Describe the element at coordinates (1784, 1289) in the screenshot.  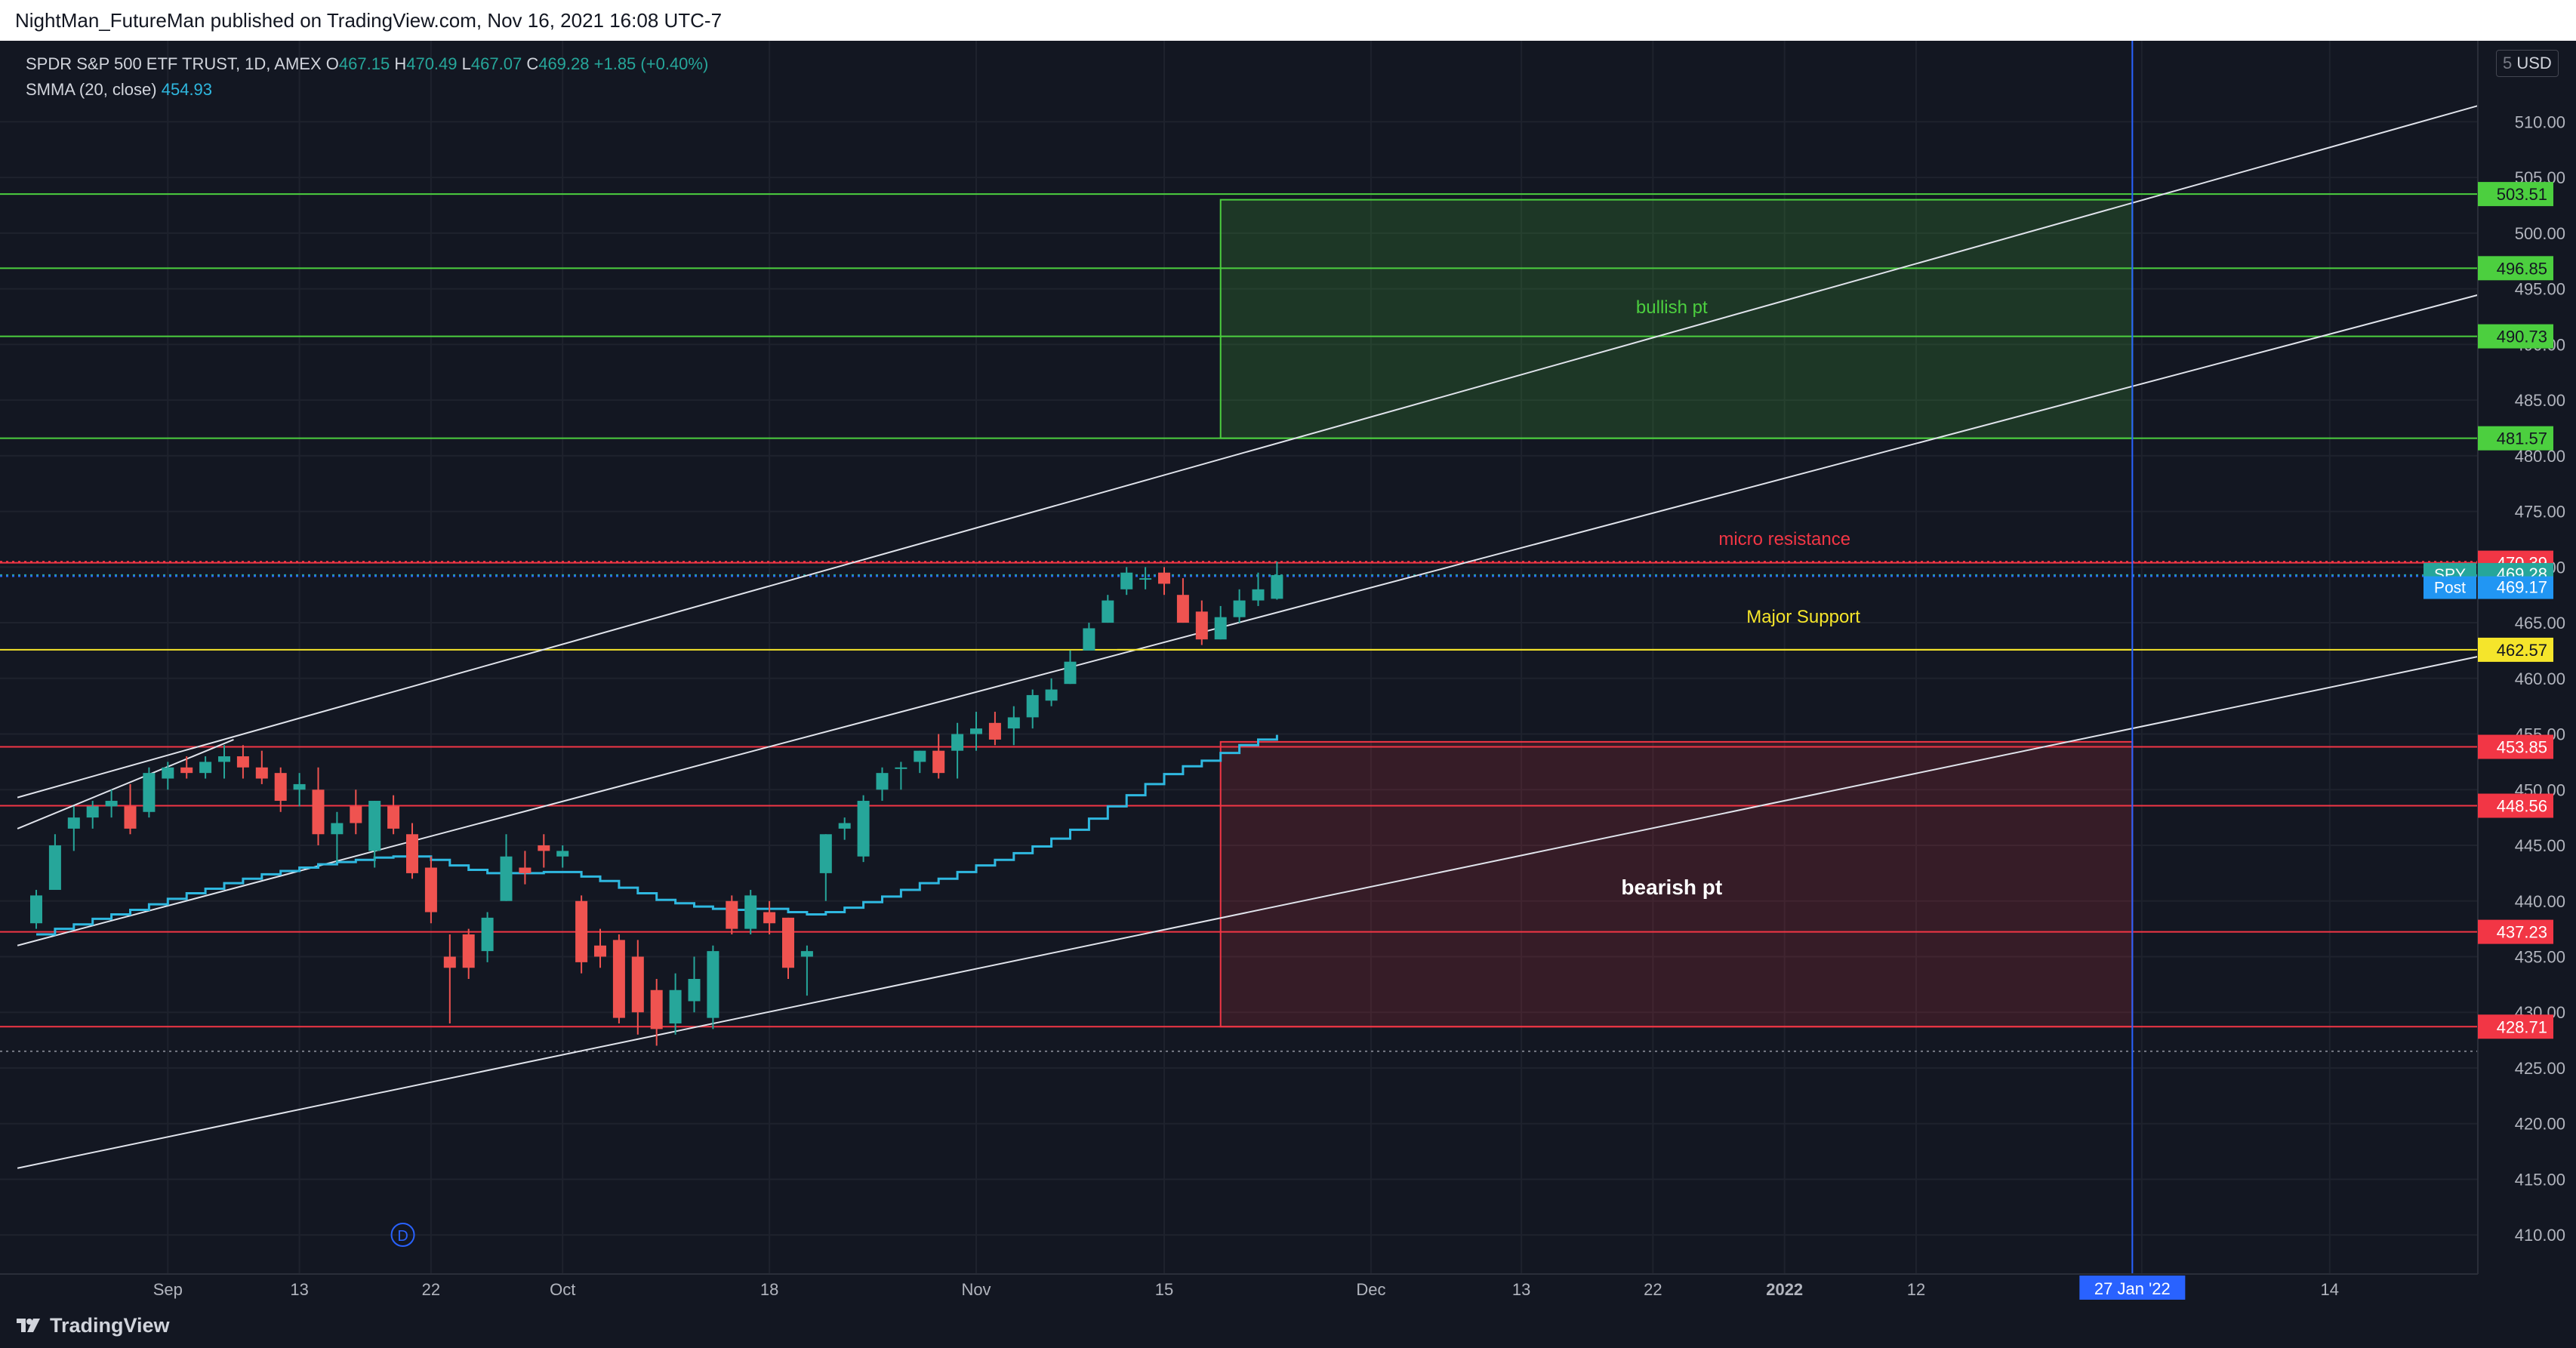
I see `time-tick-label: 2022` at that location.